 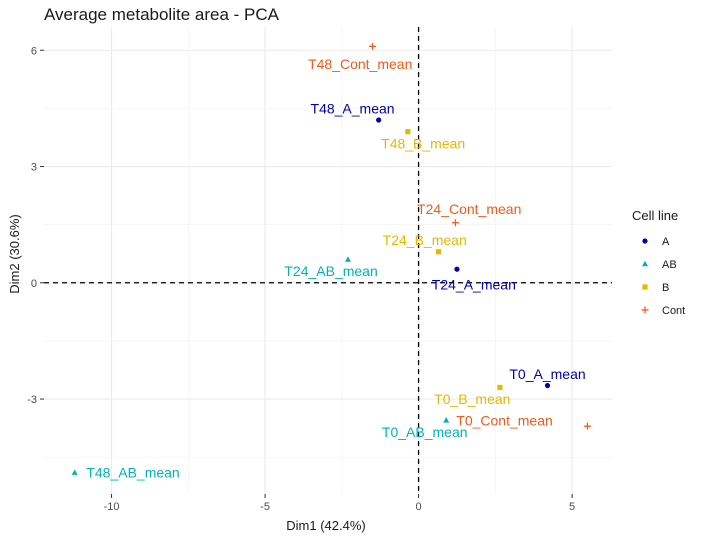 What do you see at coordinates (665, 288) in the screenshot?
I see `legend-item-label: B` at bounding box center [665, 288].